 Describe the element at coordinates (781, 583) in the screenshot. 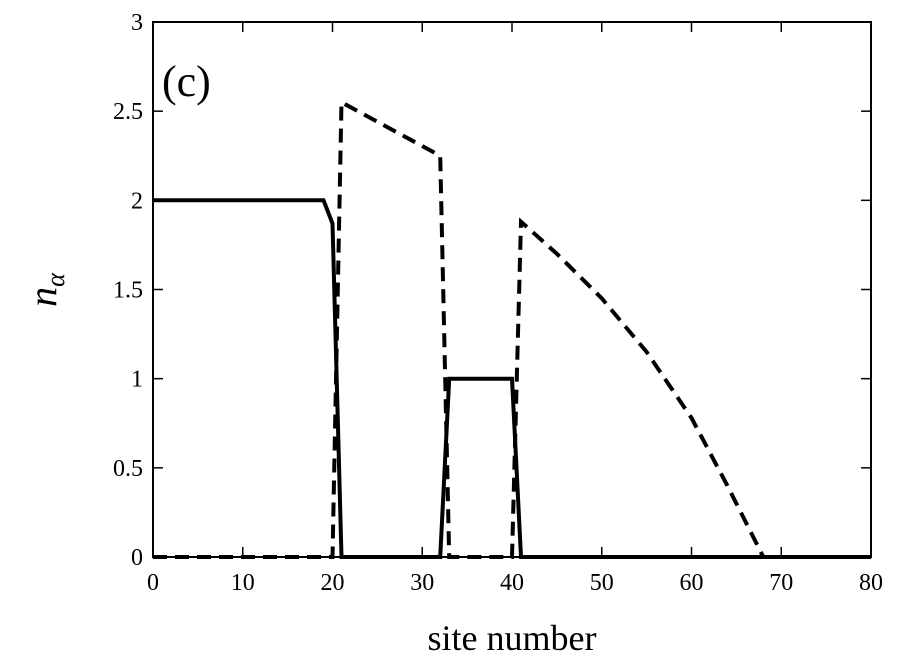

I see `x-tick-label: 70` at that location.